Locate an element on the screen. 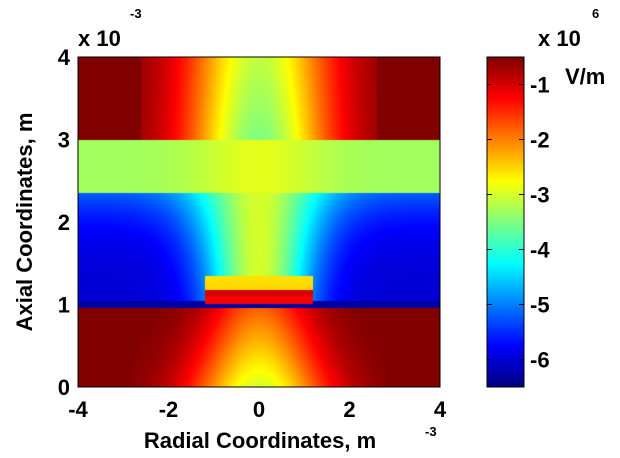 The image size is (620, 458). colorbar-unit: V/m is located at coordinates (585, 76).